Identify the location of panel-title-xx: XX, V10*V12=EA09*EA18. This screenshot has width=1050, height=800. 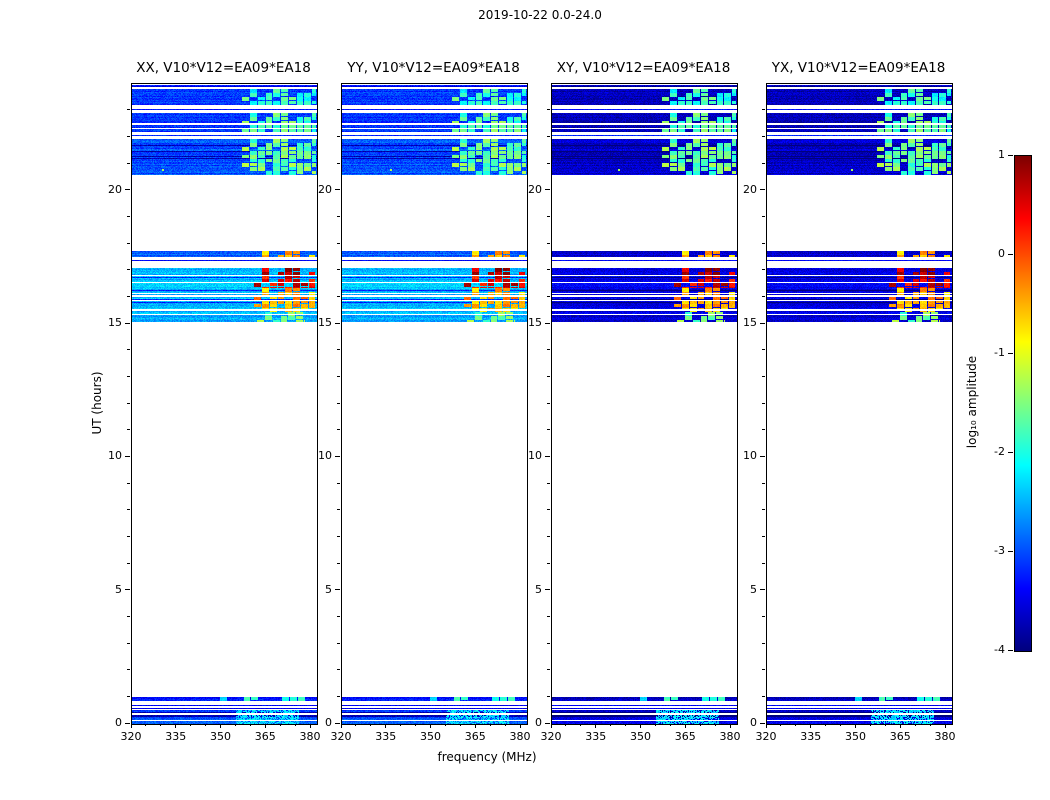
(223, 68).